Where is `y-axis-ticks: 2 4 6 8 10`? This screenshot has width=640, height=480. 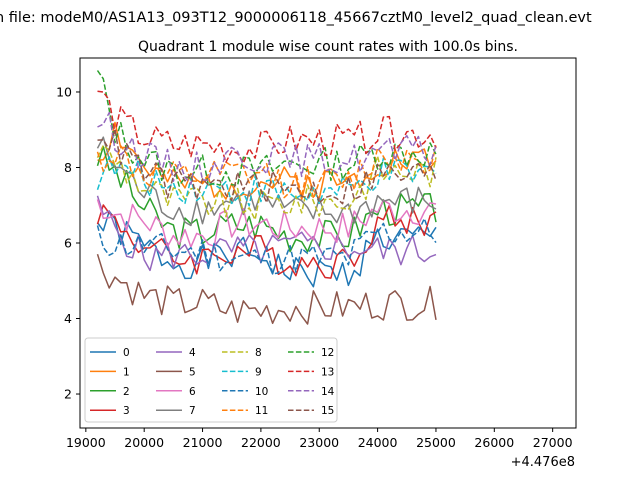 y-axis-ticks: 2 4 6 8 10 is located at coordinates (68, 243).